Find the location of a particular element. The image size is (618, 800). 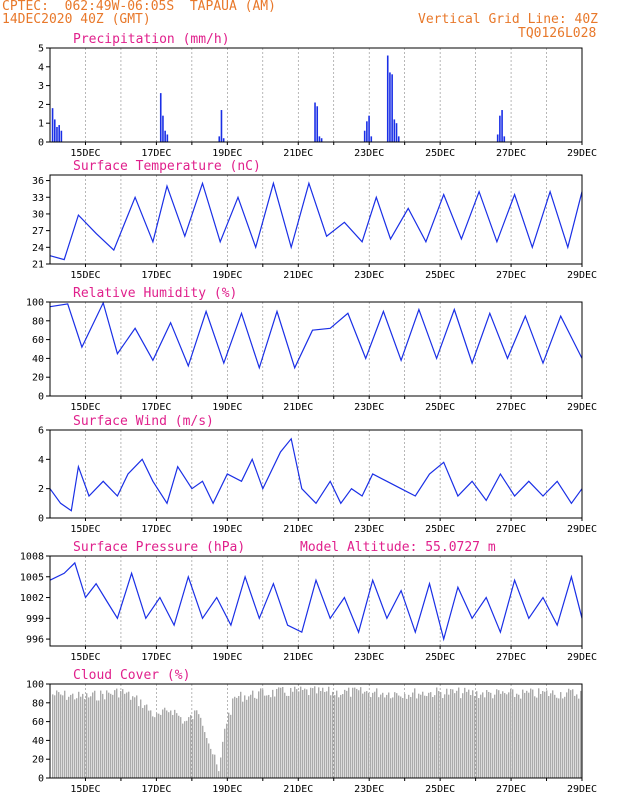

y-tick-label: 4 is located at coordinates (41, 460).